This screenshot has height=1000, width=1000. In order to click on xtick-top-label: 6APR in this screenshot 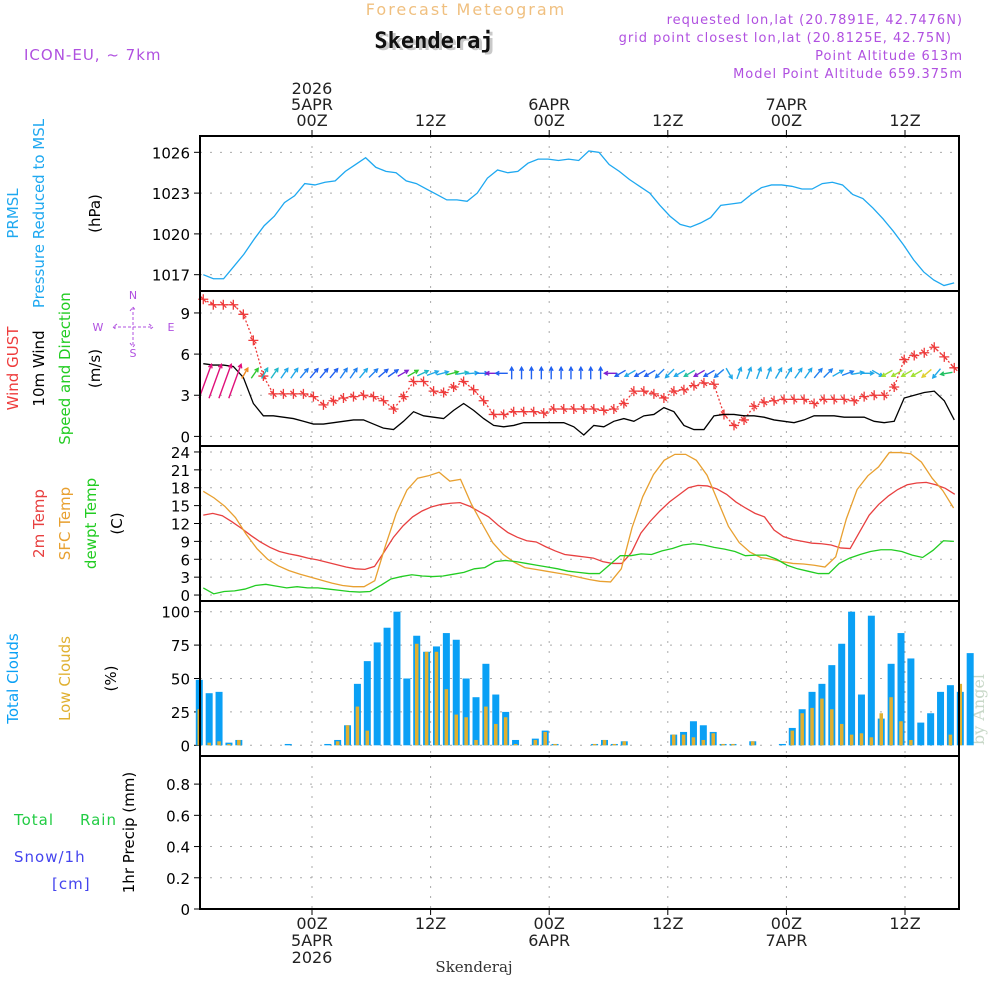, I will do `click(549, 104)`.